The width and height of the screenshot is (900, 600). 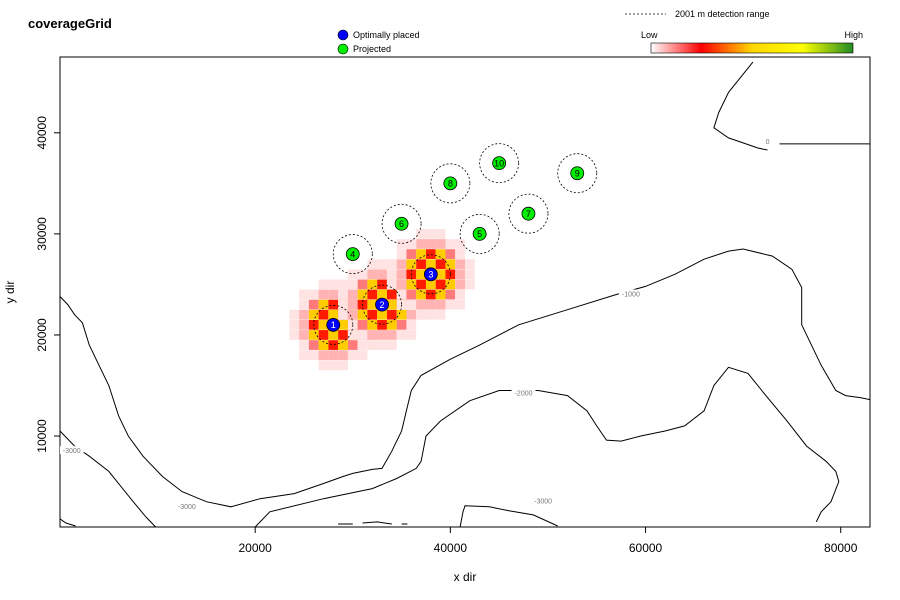 I want to click on contour-label: -1000, so click(x=631, y=295).